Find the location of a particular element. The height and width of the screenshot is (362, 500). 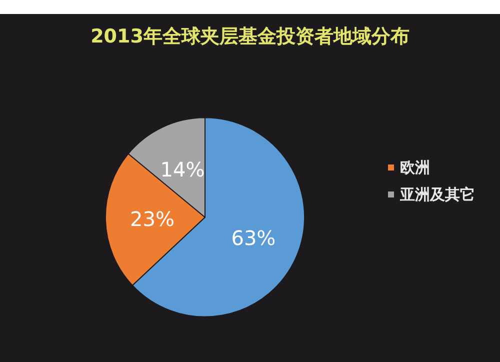

chart-title: 2013年全球夹层基金投资者地域分布 is located at coordinates (250, 37).